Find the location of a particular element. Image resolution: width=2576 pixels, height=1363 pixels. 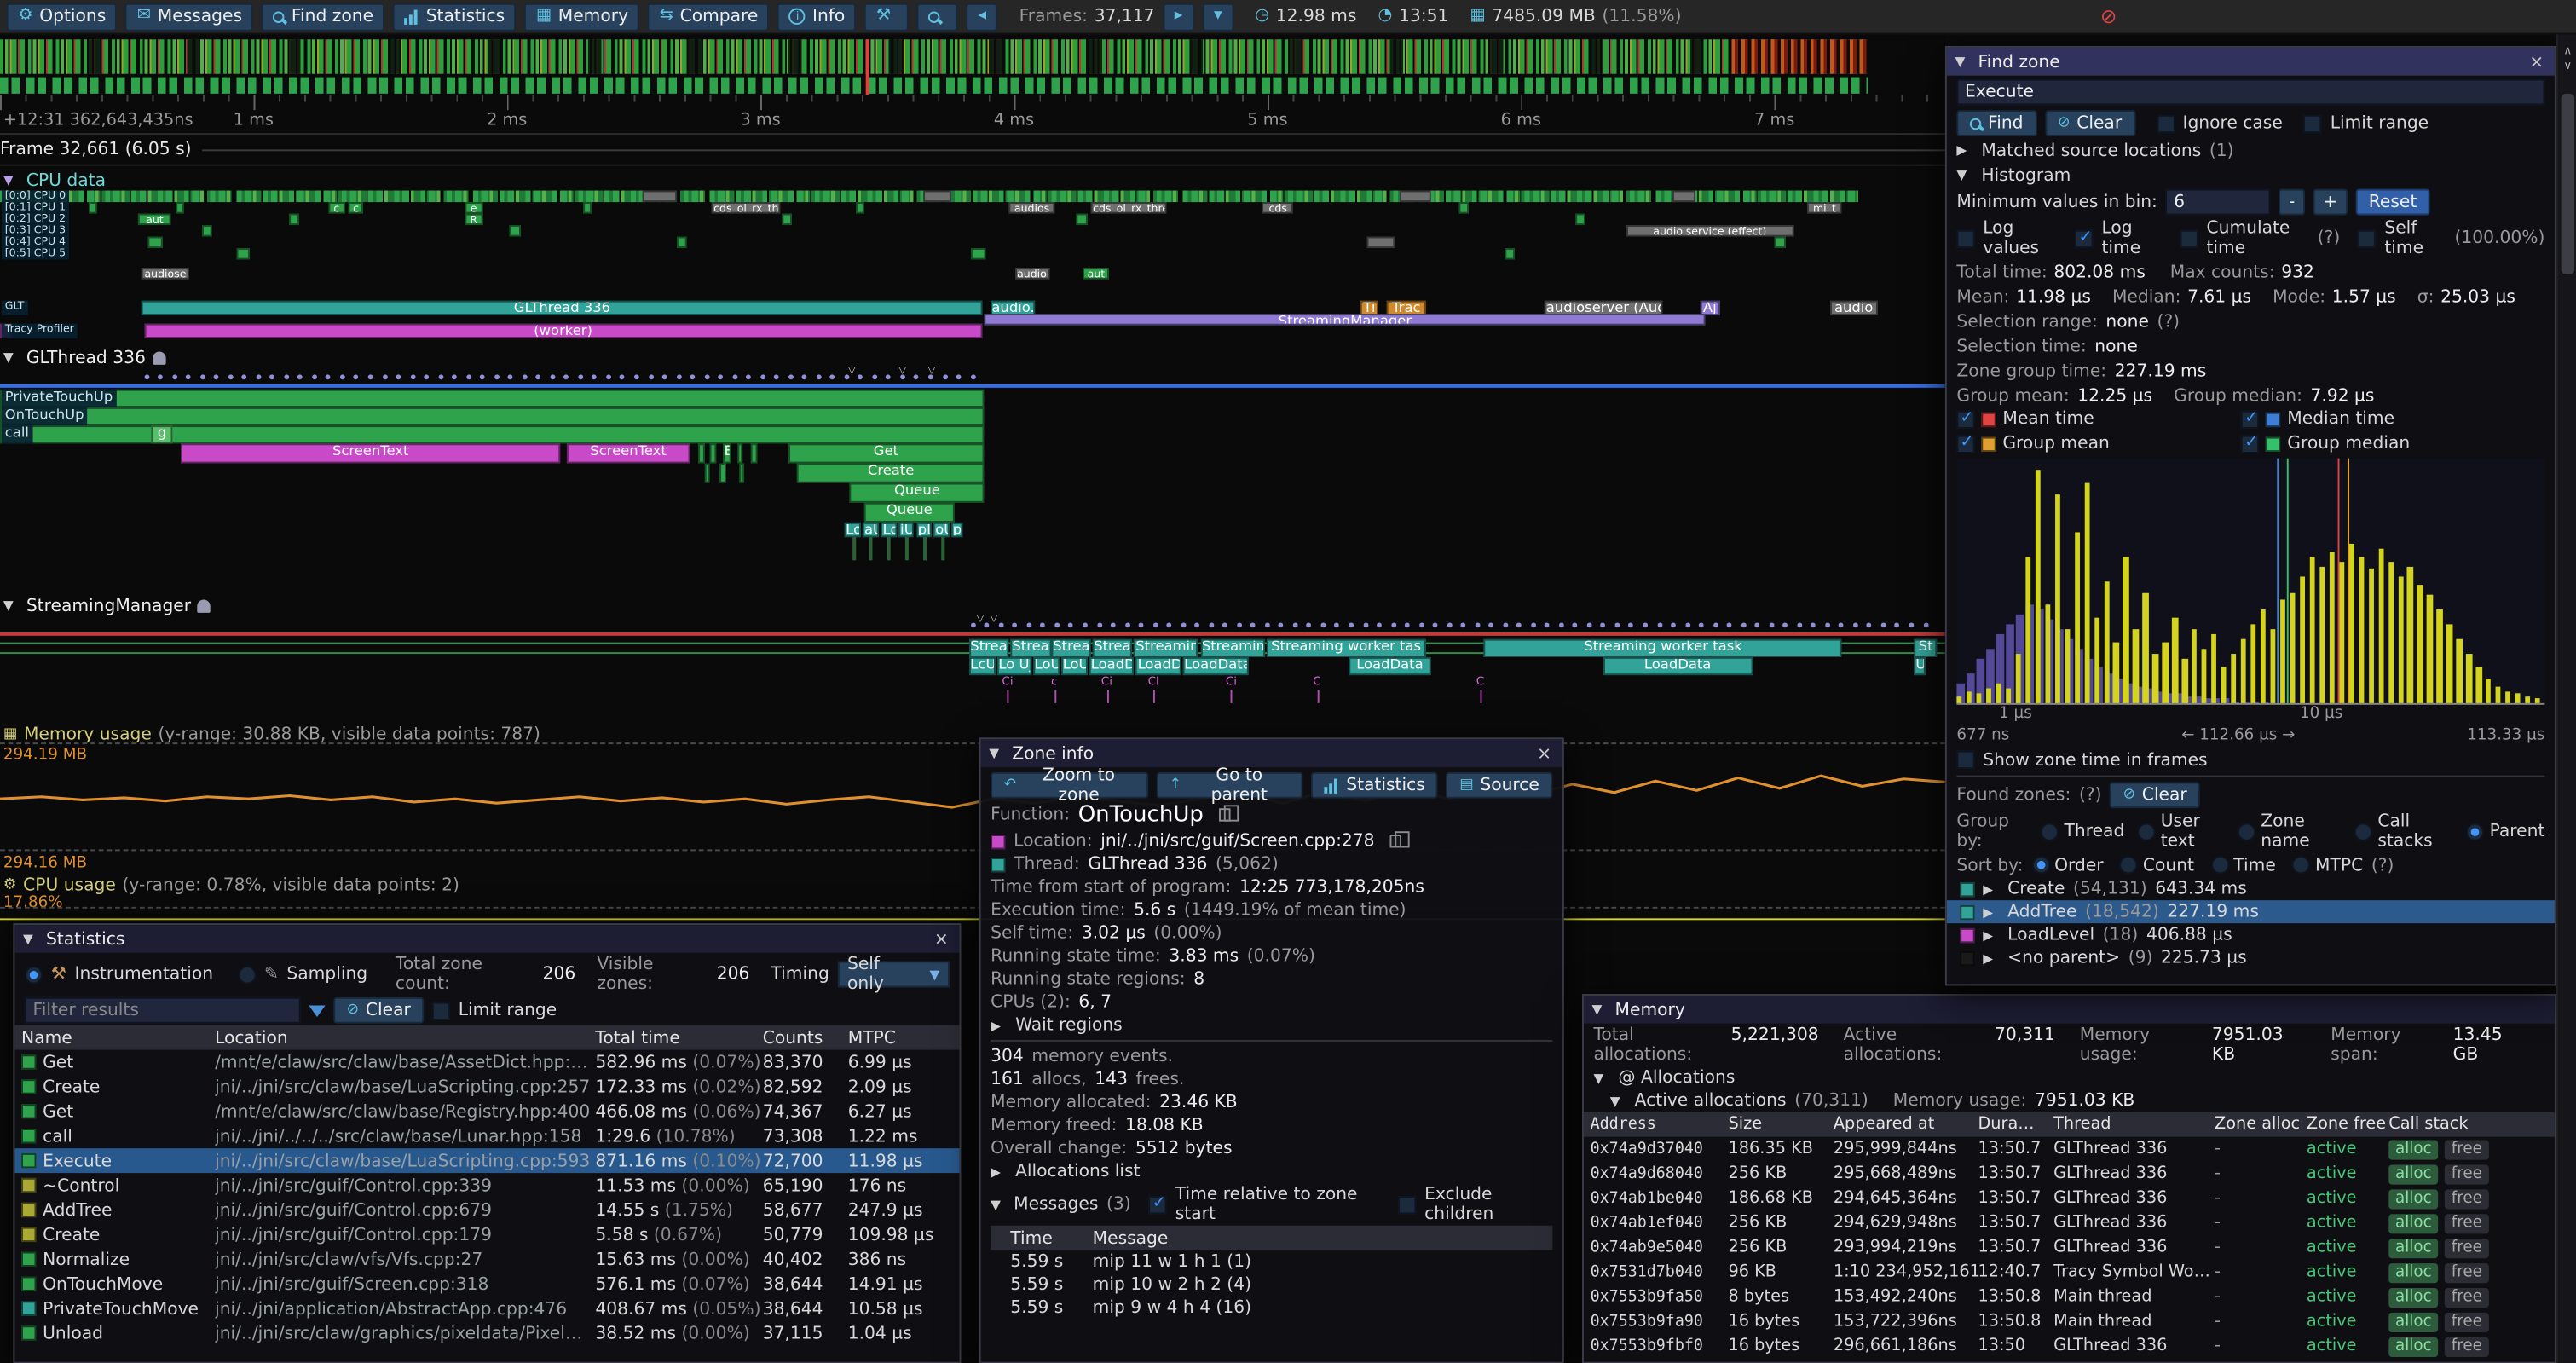

memory-plot is located at coordinates (972, 797).